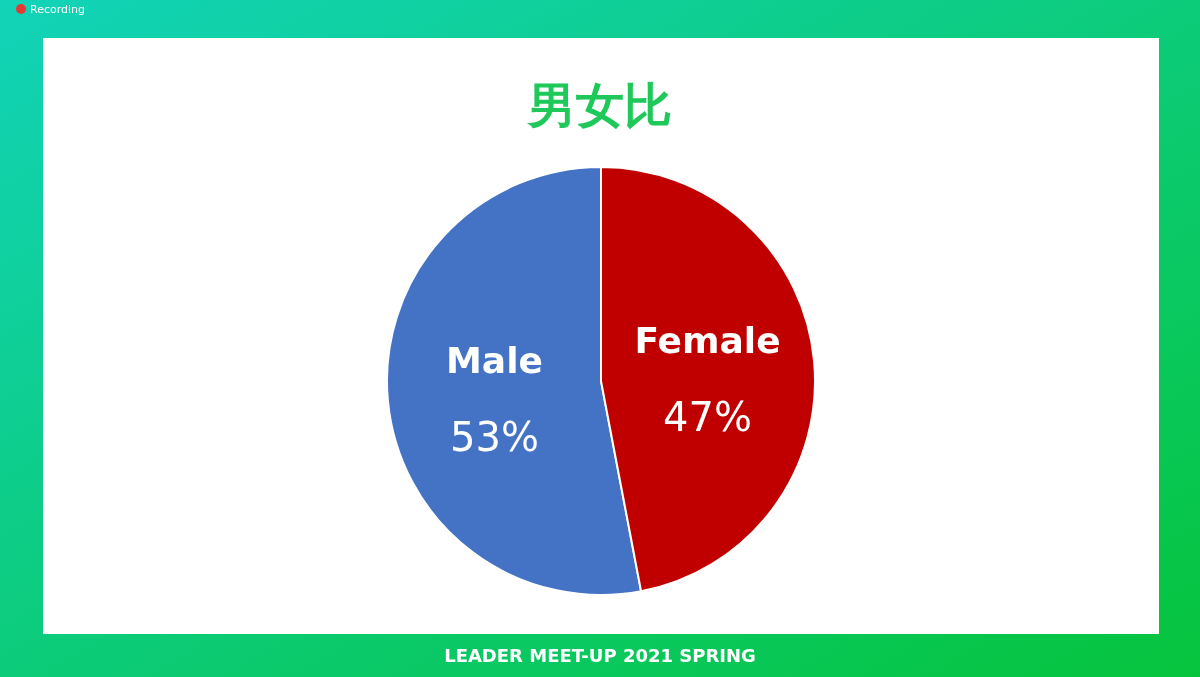 The width and height of the screenshot is (1200, 677). What do you see at coordinates (707, 416) in the screenshot?
I see `data-label: 47%` at bounding box center [707, 416].